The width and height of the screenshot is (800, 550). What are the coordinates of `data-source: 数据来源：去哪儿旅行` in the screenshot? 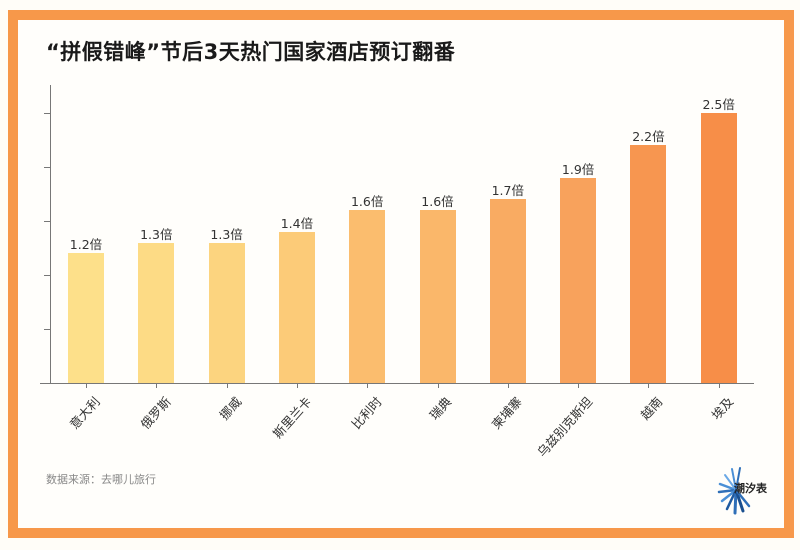 It's located at (101, 479).